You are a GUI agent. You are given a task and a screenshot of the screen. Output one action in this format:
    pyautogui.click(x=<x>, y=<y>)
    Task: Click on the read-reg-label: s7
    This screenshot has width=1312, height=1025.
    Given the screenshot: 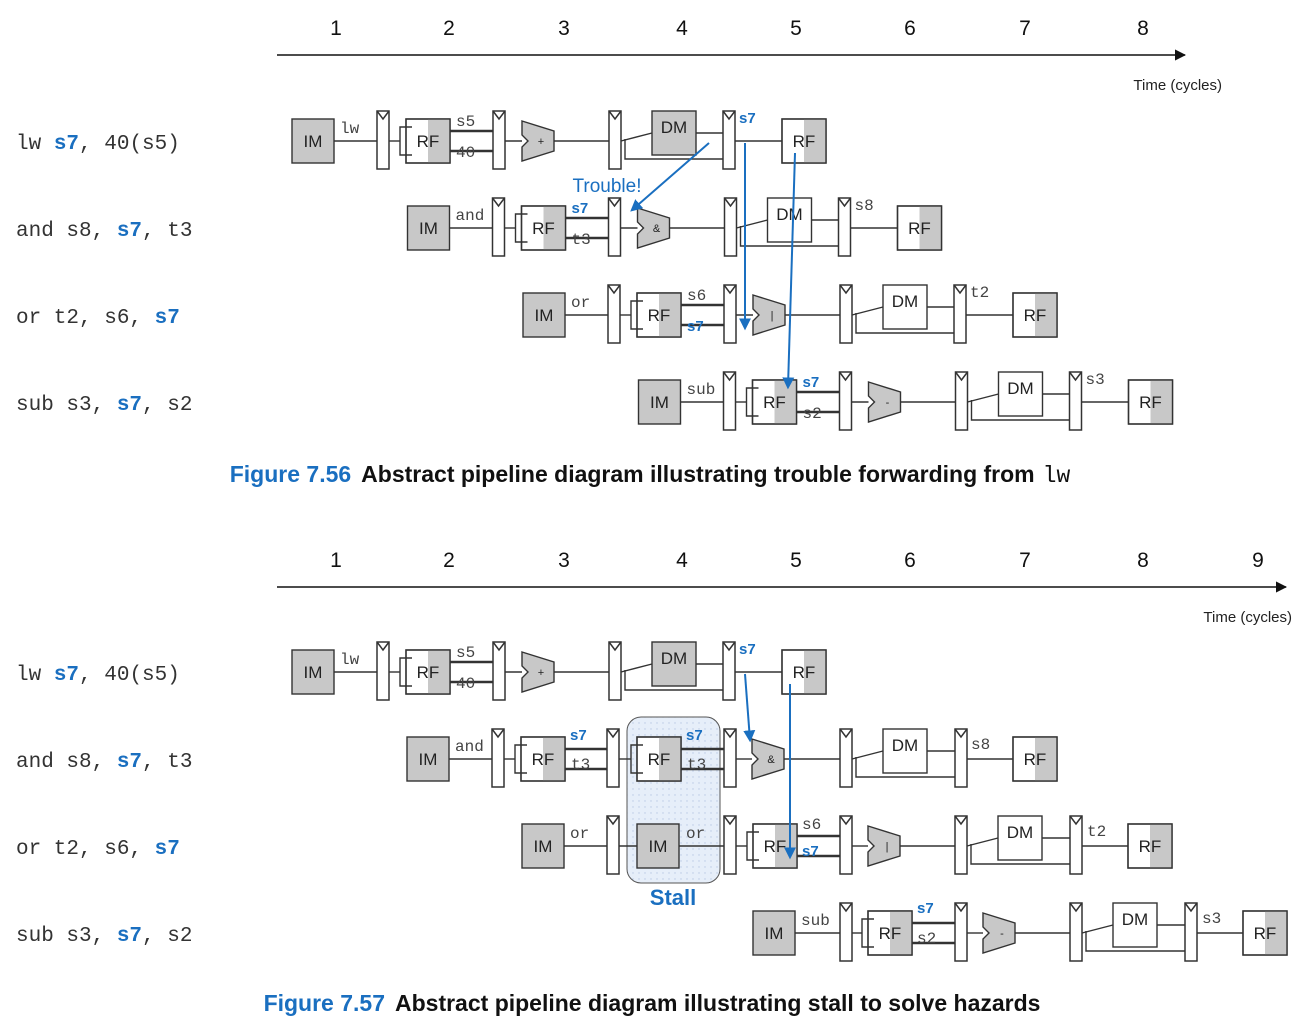 What is the action you would take?
    pyautogui.click(x=580, y=208)
    